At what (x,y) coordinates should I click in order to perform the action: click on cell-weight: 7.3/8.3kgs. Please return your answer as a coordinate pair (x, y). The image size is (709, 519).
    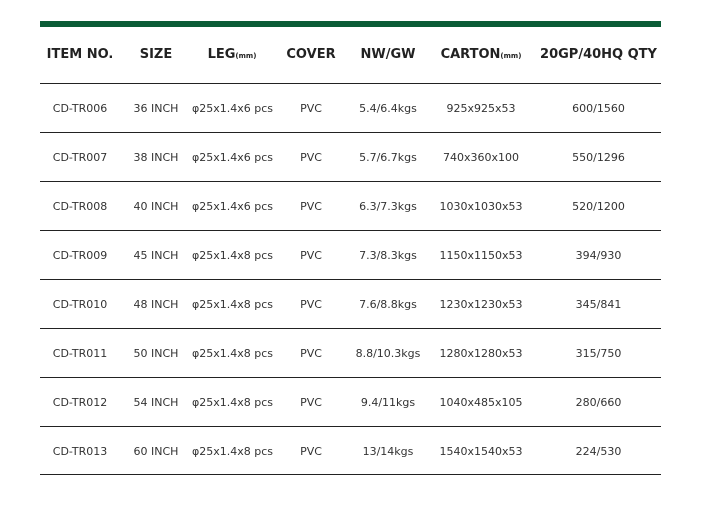
    Looking at the image, I should click on (388, 255).